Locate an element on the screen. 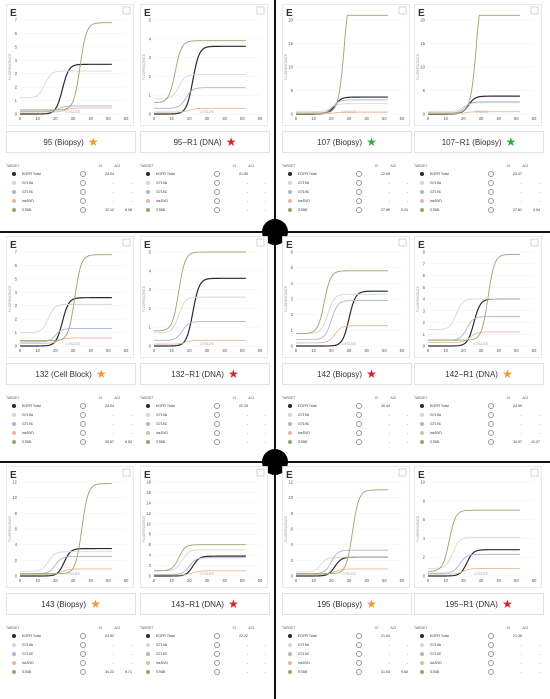 This screenshot has height=699, width=550. x-axis-label: CYCLES is located at coordinates (481, 344).